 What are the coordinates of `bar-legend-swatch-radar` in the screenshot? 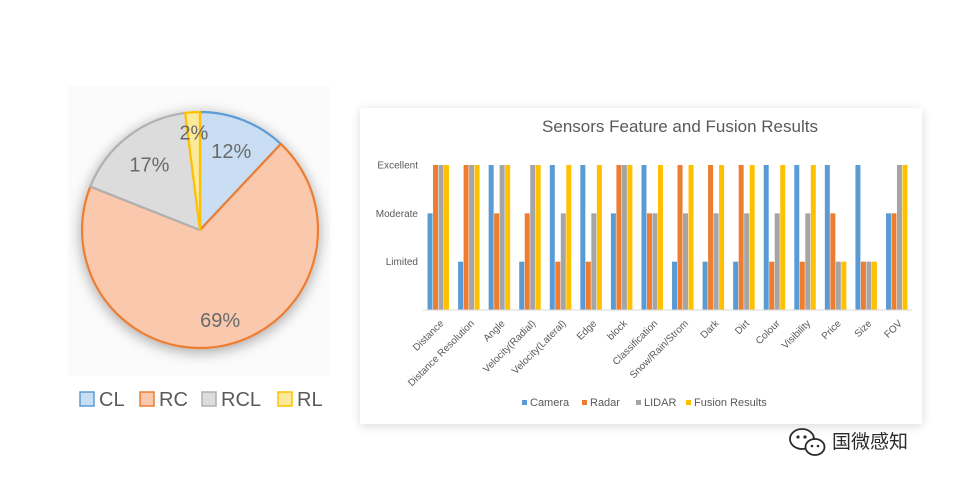 It's located at (584, 402).